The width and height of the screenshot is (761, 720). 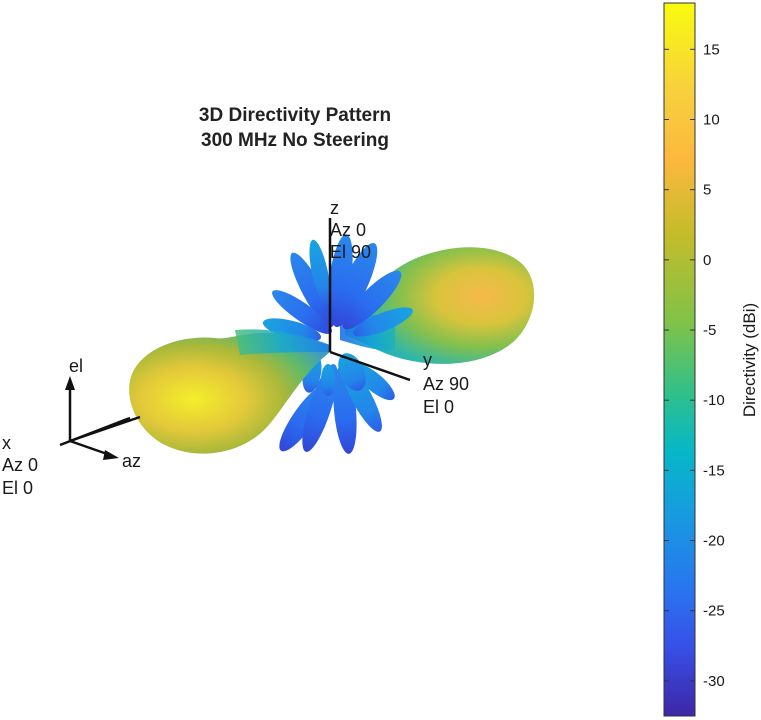 I want to click on az-marker-label: az, so click(x=131, y=461).